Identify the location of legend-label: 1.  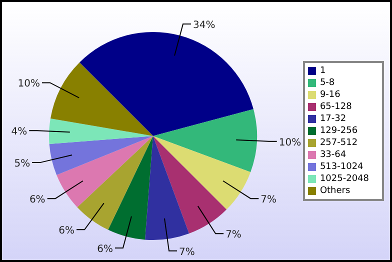
(323, 71).